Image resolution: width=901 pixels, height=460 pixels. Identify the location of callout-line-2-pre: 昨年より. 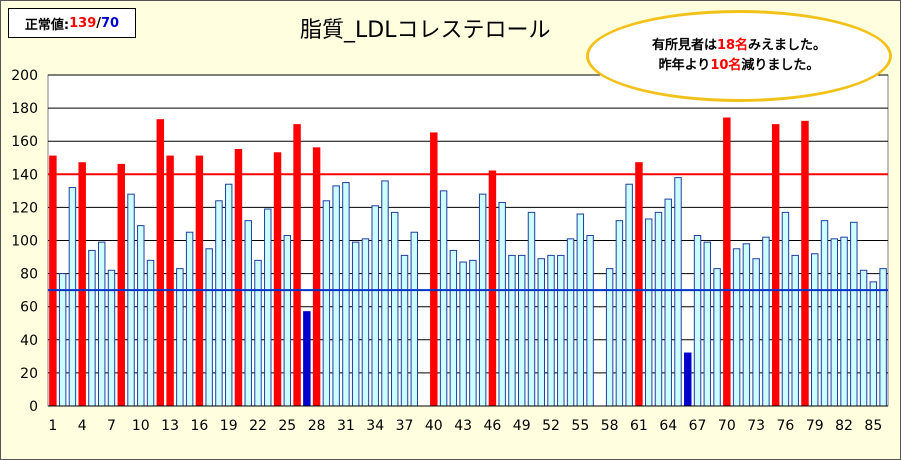
(684, 65).